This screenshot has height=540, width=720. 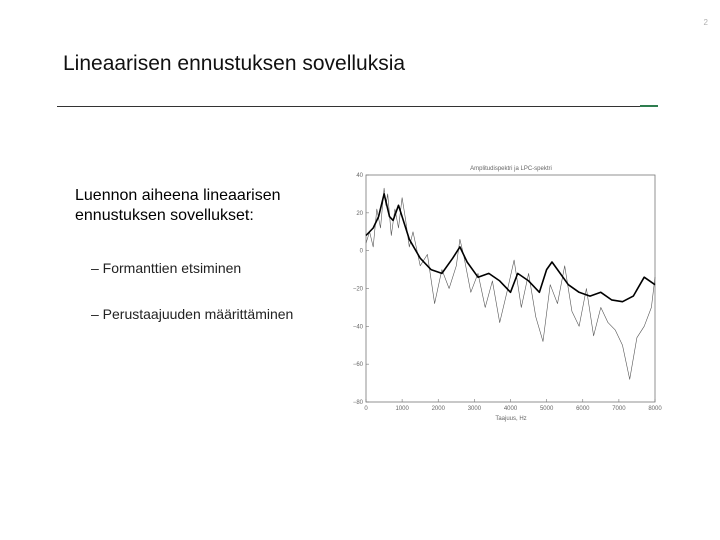 I want to click on x-tick-label: 8000, so click(x=655, y=409).